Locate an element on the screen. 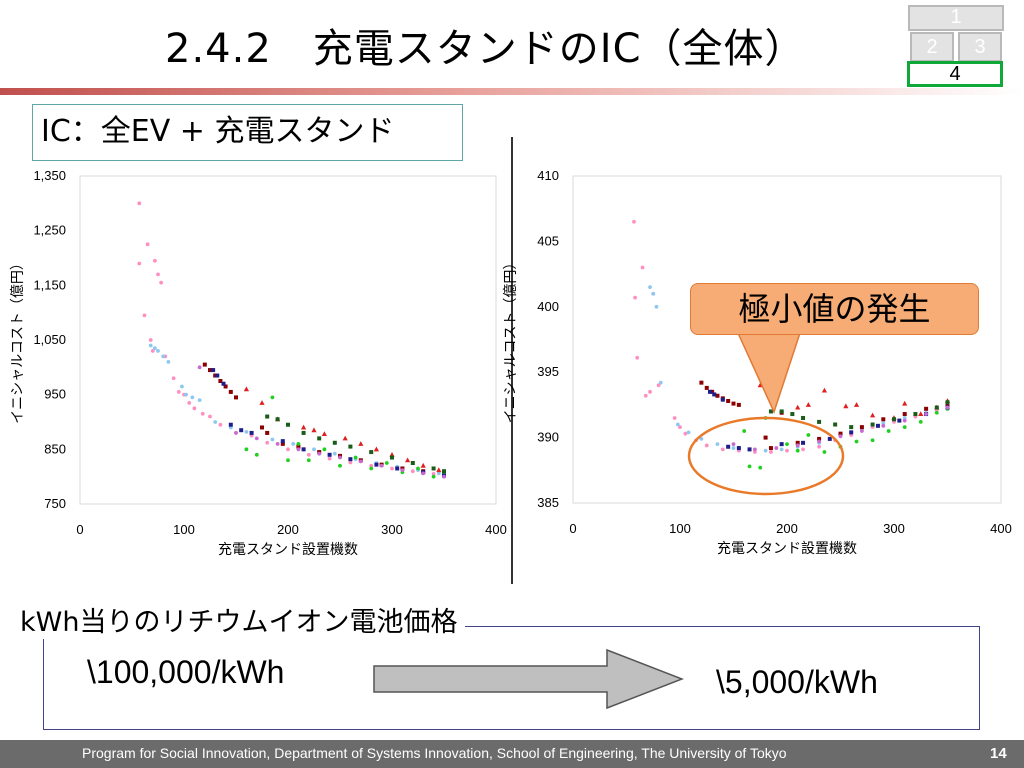  y-tick-label: 400 is located at coordinates (548, 306).